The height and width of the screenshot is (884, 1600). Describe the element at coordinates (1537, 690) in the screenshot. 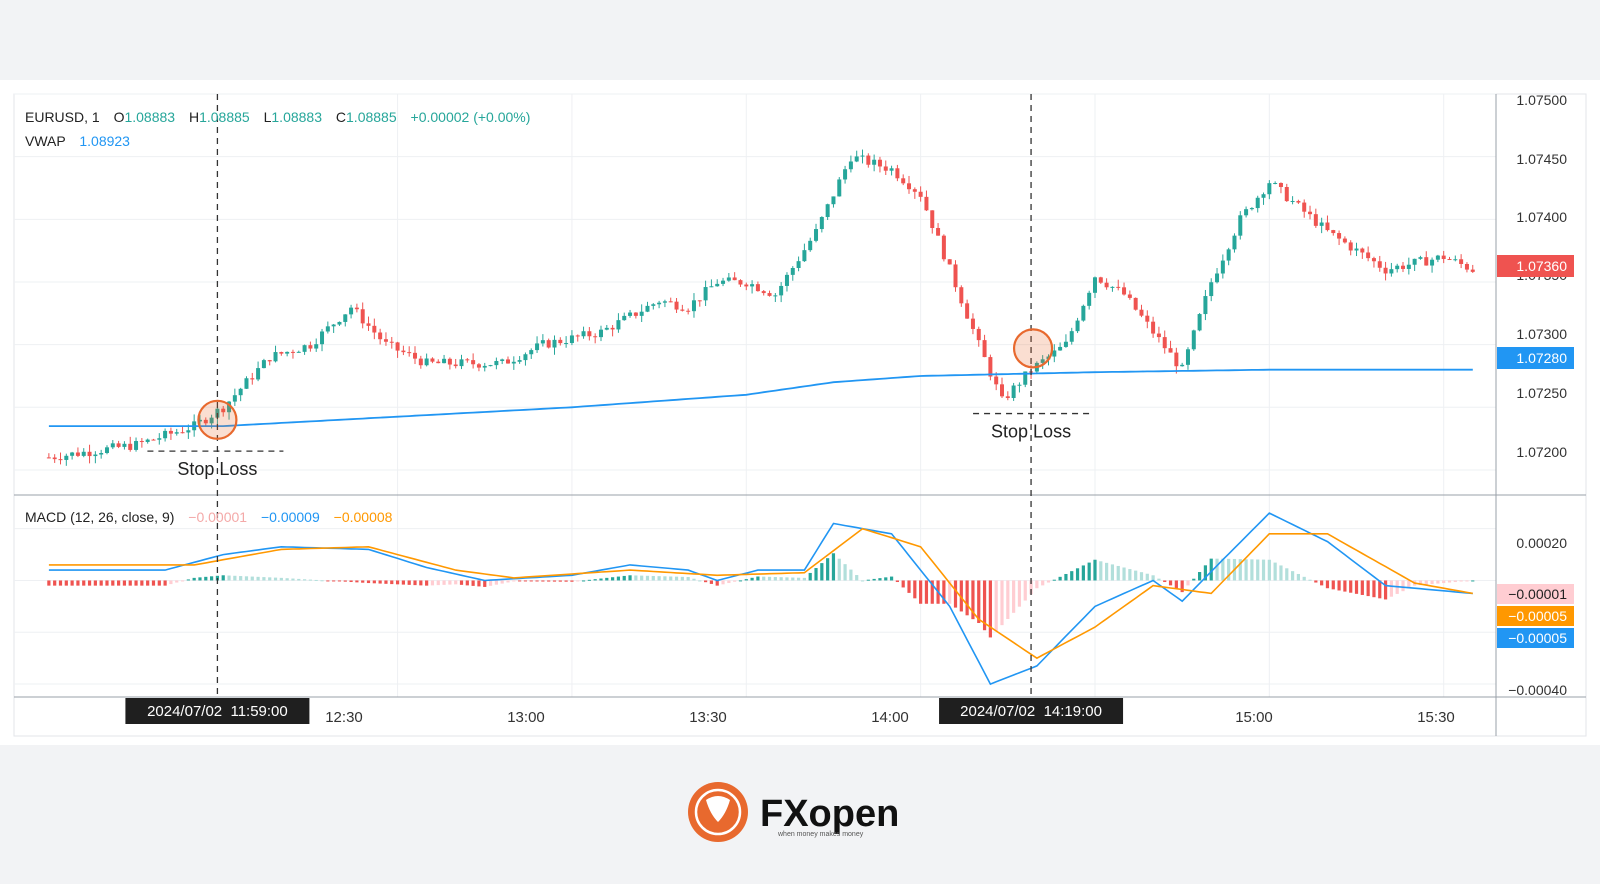

I see `macd-tick-2: −0.00040` at that location.